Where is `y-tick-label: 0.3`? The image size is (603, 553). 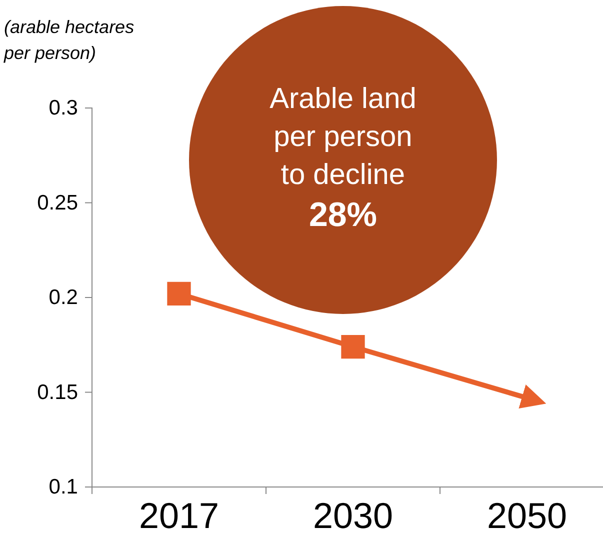 y-tick-label: 0.3 is located at coordinates (63, 108).